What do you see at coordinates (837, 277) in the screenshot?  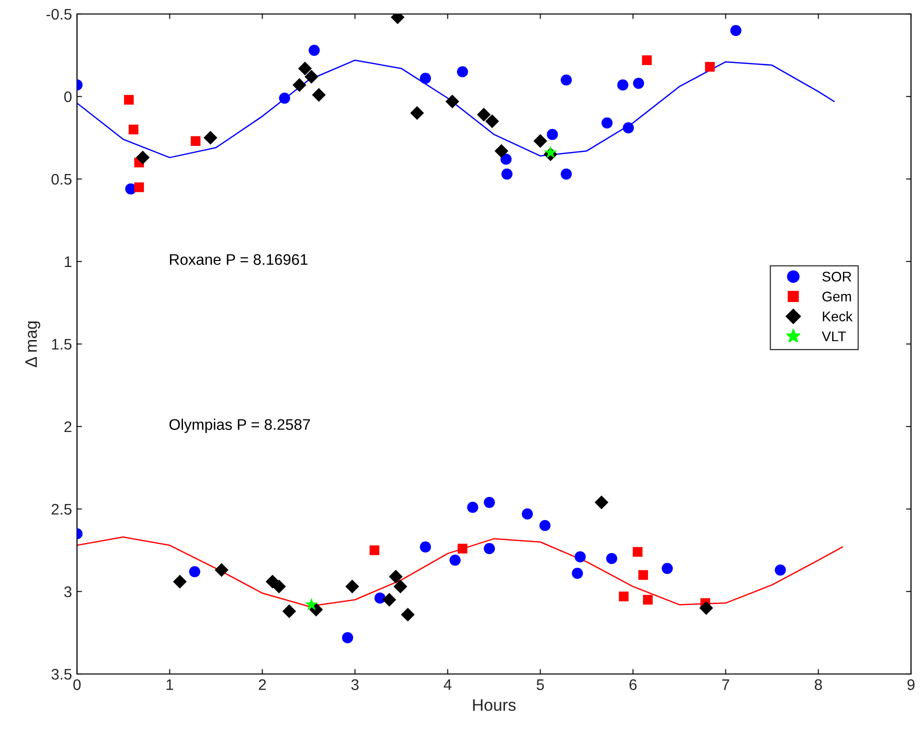 I see `legend-label: SOR` at bounding box center [837, 277].